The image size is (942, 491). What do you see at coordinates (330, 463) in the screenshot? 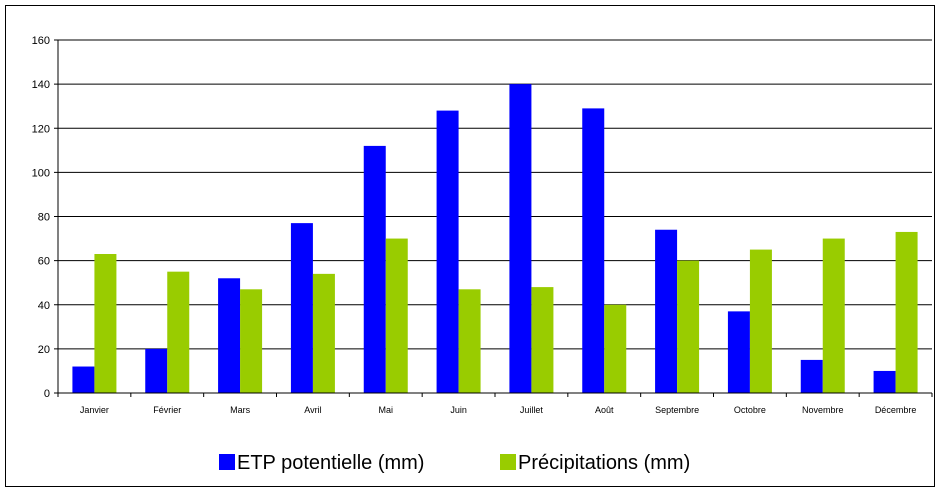
I see `legend-label: ETP potentielle (mm)` at bounding box center [330, 463].